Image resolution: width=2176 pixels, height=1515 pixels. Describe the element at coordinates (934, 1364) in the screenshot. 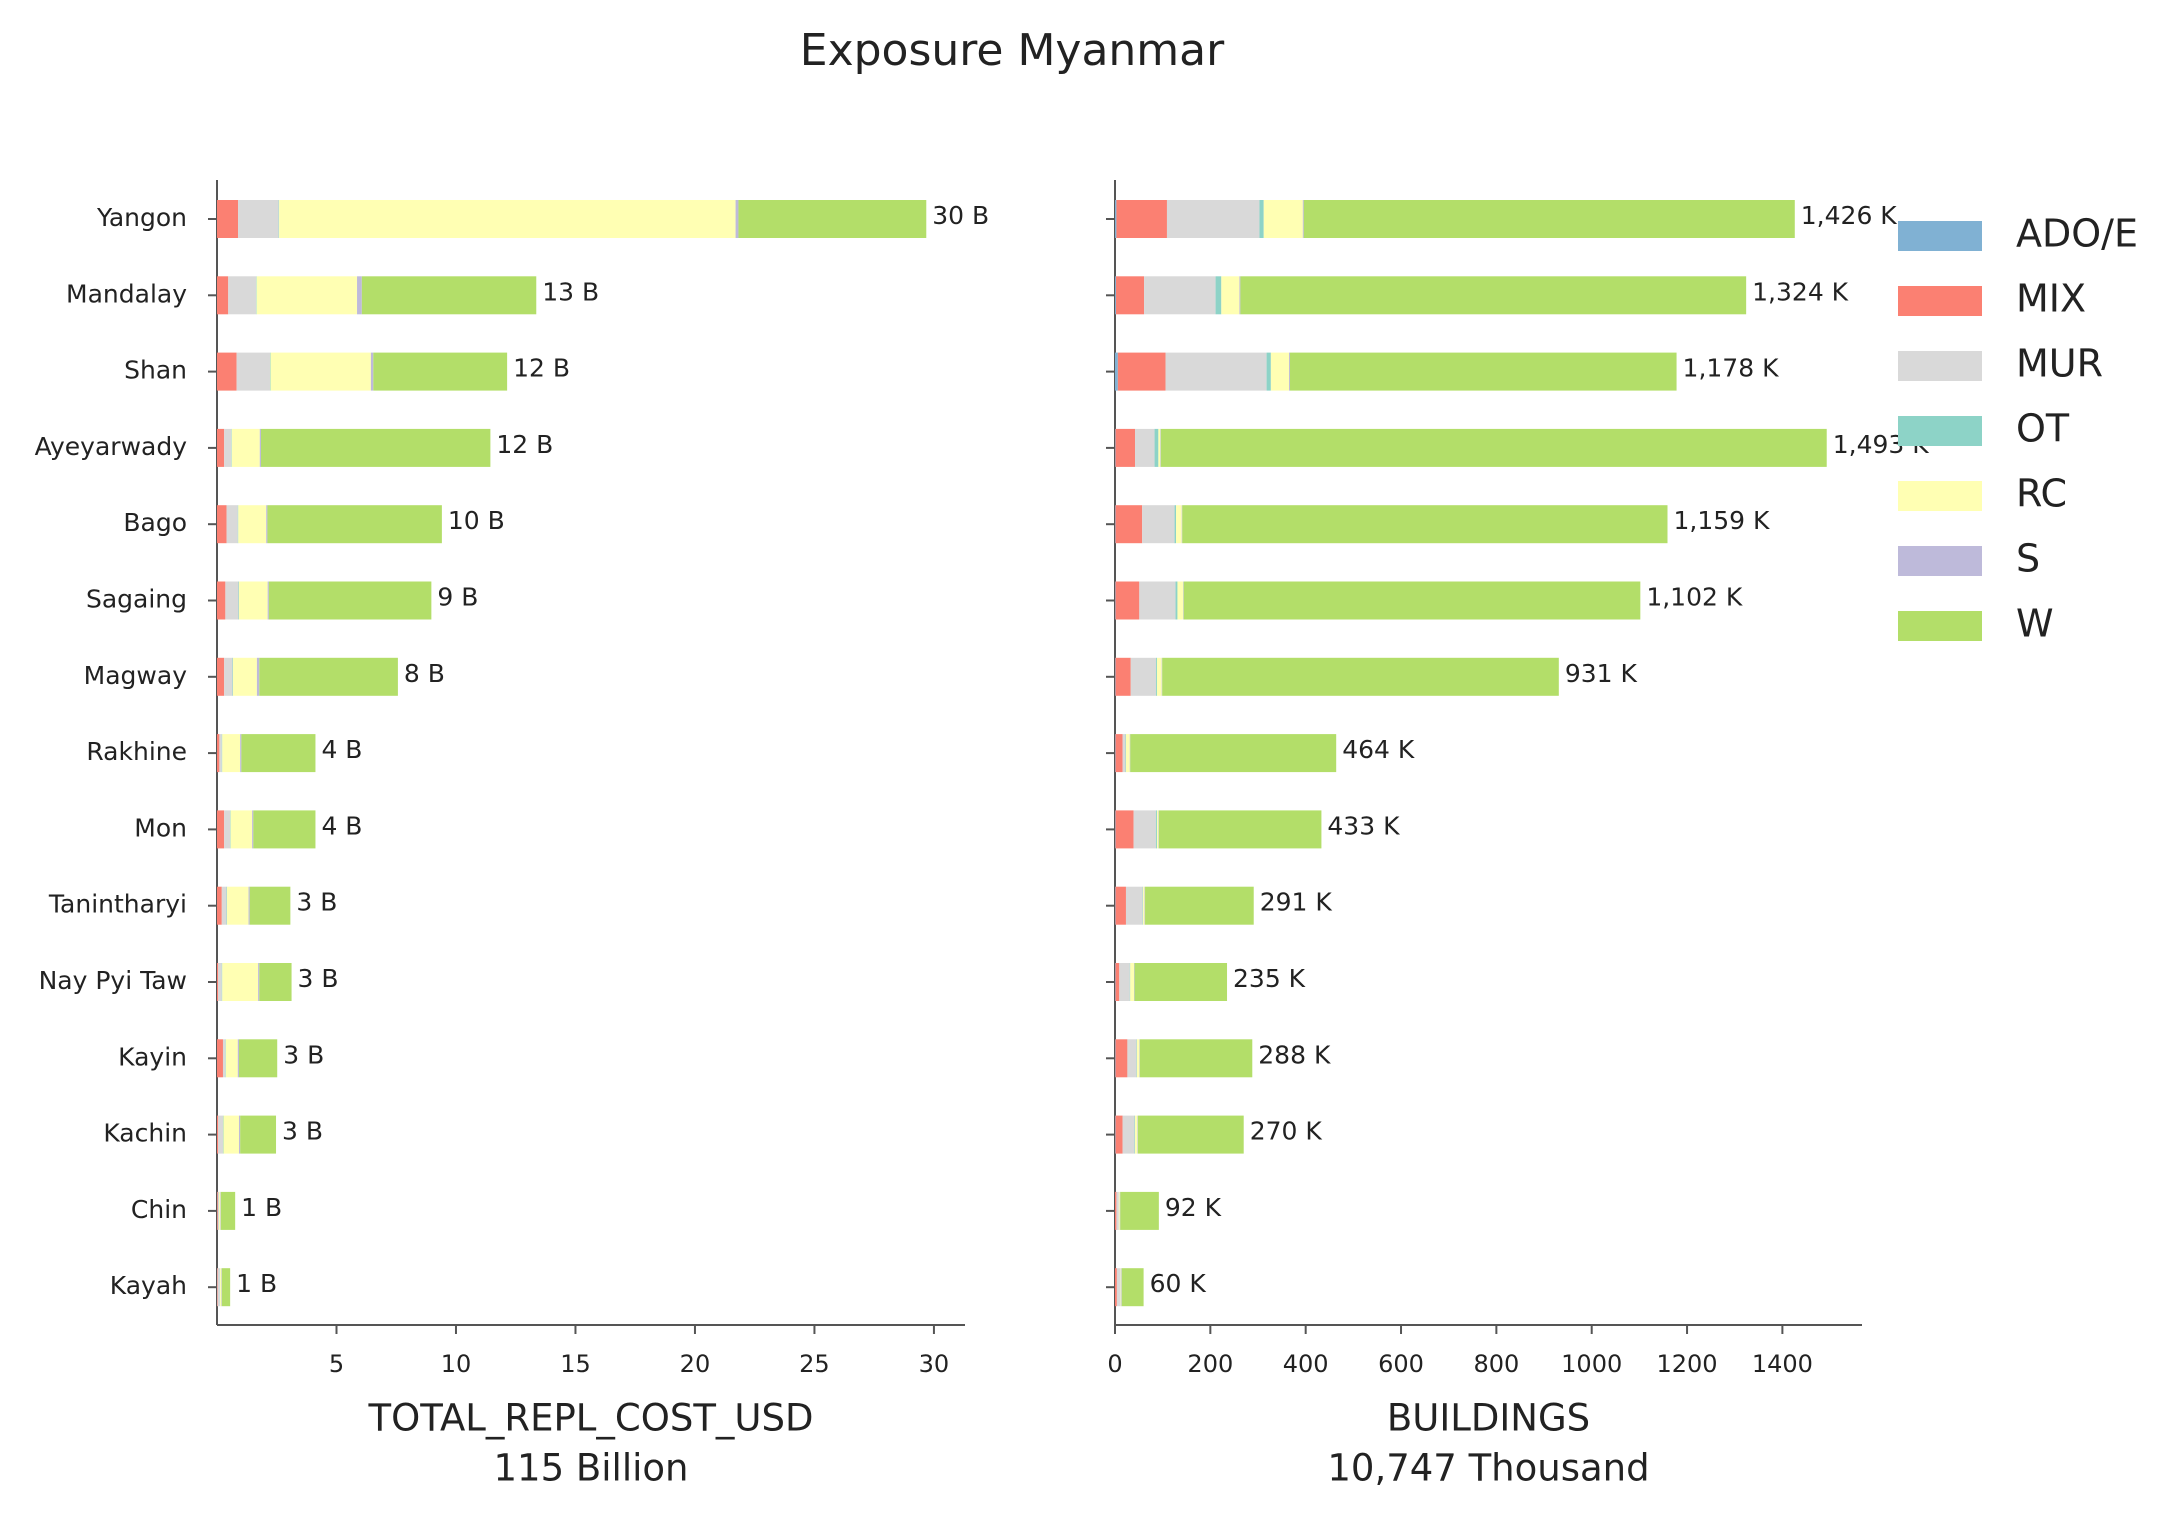

I see `x-tick-label: 30` at that location.